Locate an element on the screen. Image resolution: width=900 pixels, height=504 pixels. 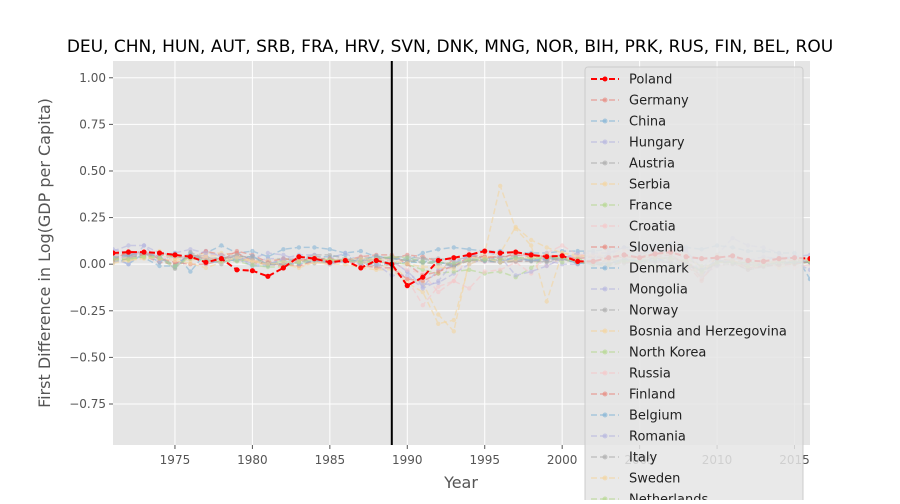
y-tick-label: 0.00 is located at coordinates (92, 264).